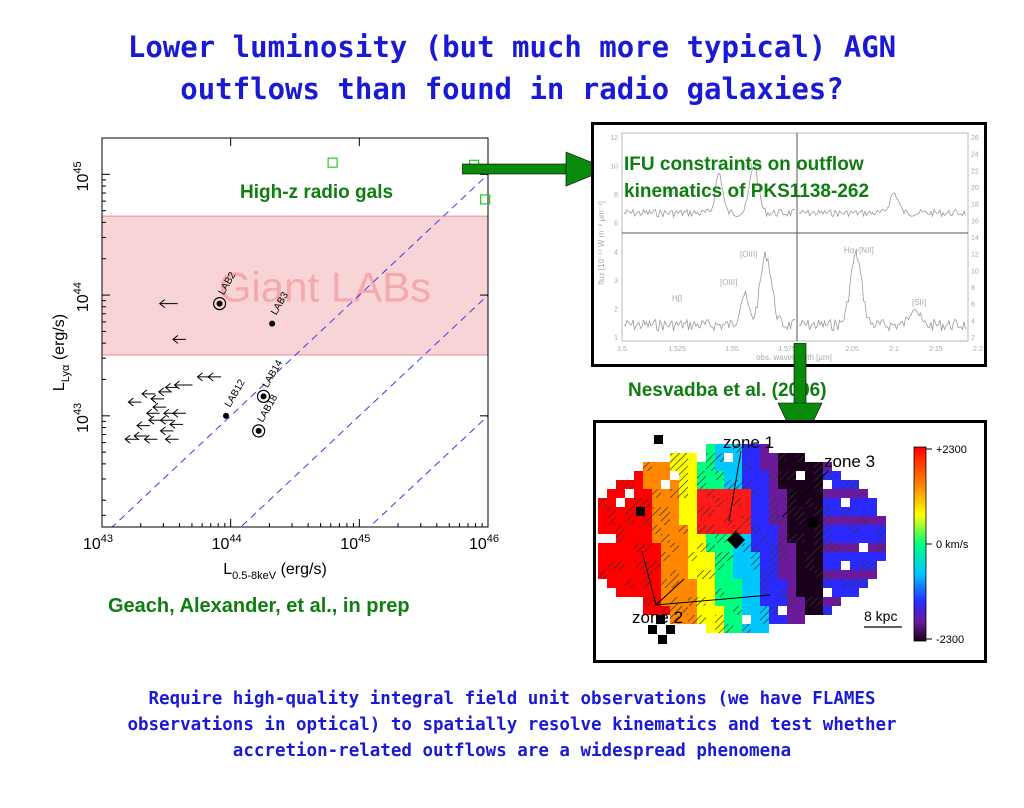 This screenshot has width=1024, height=808. Describe the element at coordinates (219, 304) in the screenshot. I see `lab-ring` at that location.